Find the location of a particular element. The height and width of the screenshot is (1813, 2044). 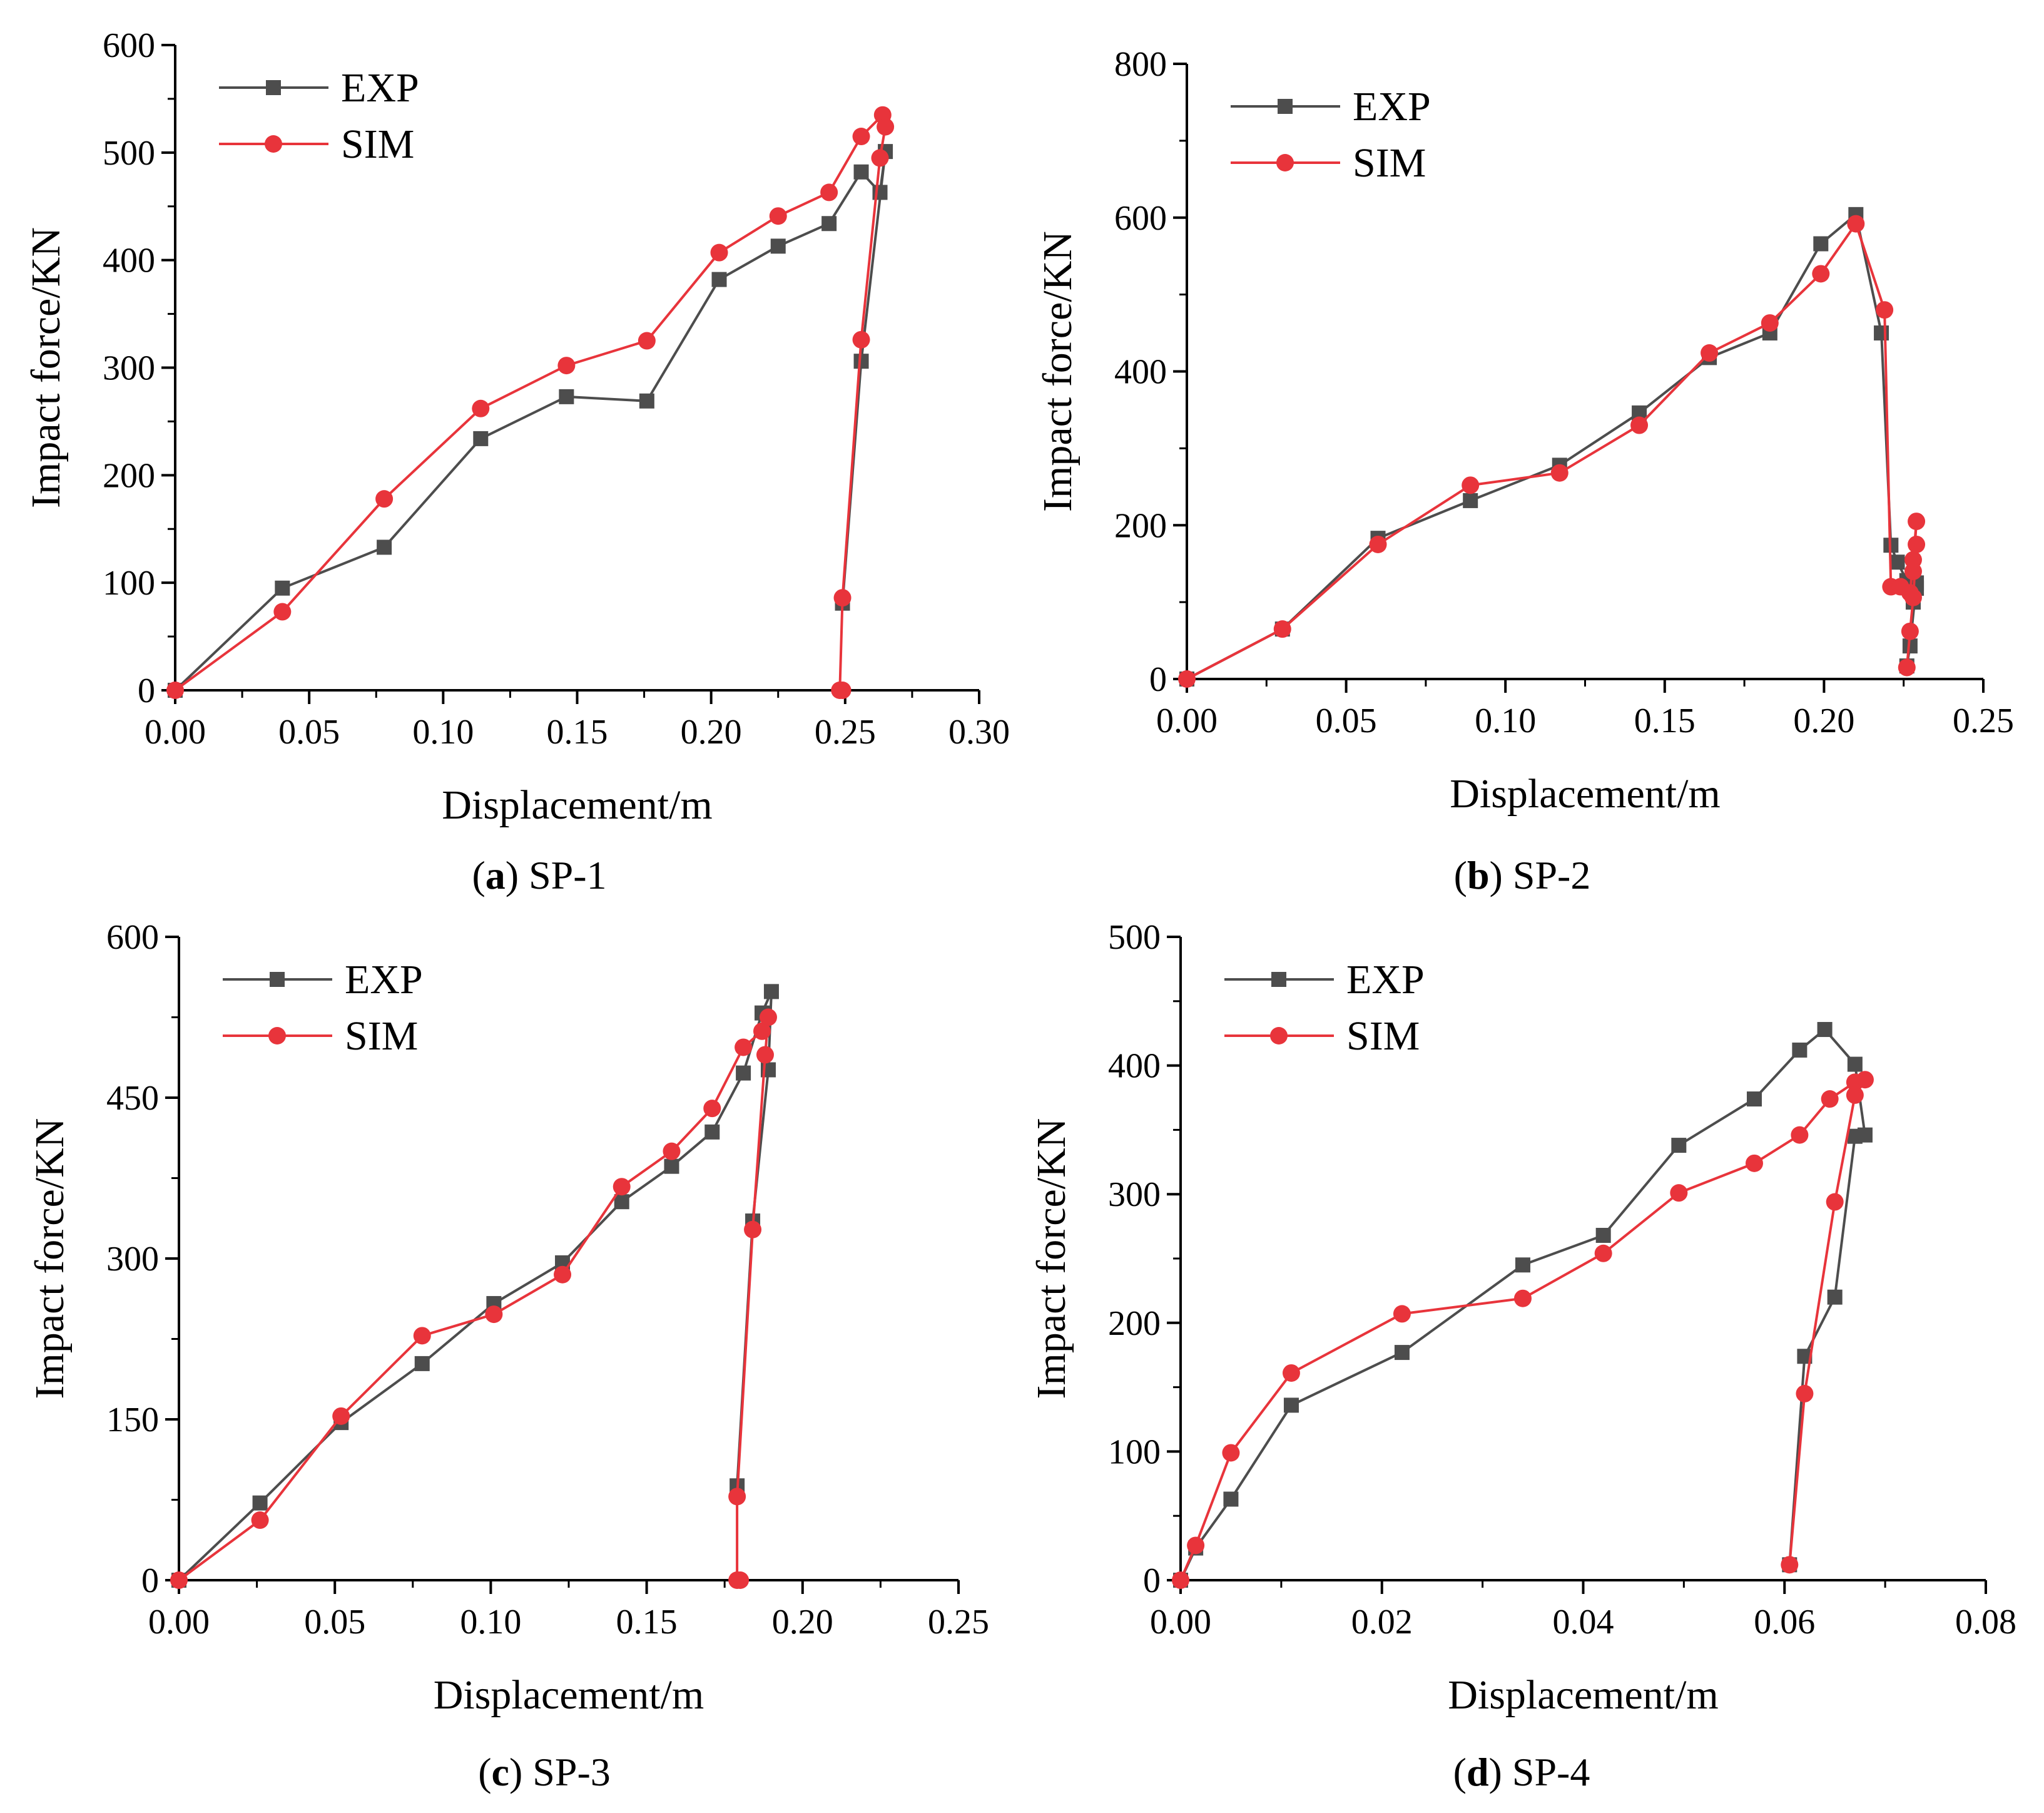

x-tick-label: 0.30 is located at coordinates (979, 732).